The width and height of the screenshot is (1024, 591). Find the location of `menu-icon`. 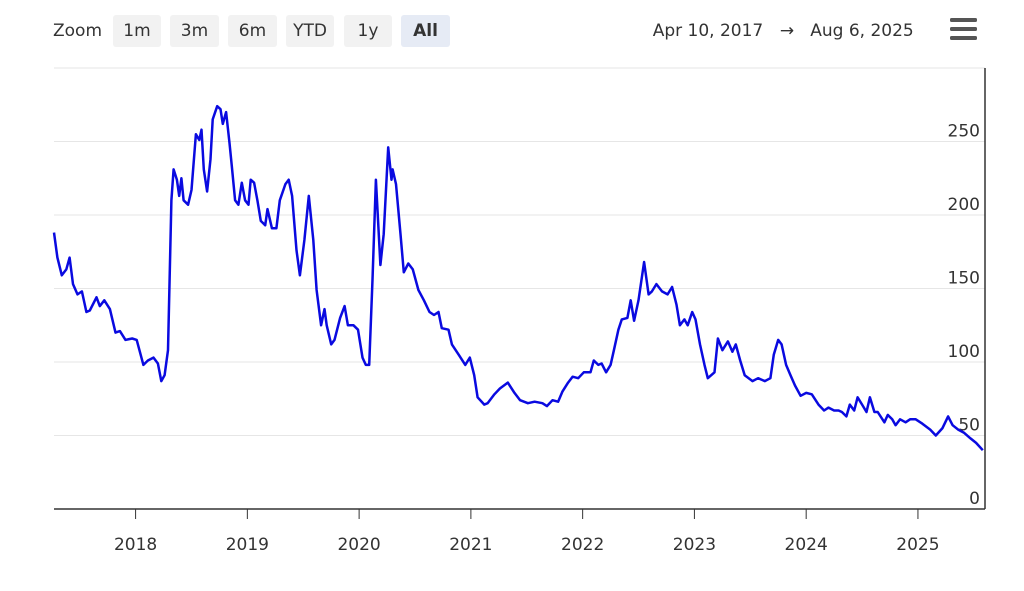

menu-icon is located at coordinates (963, 29).